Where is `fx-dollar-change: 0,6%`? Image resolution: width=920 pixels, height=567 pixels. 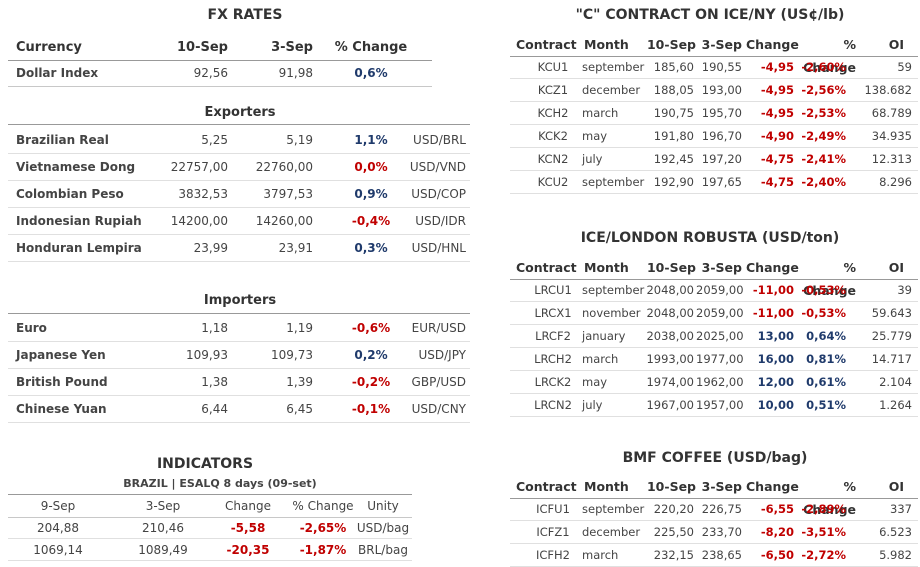
fx-dollar-change: 0,6% is located at coordinates (371, 73).